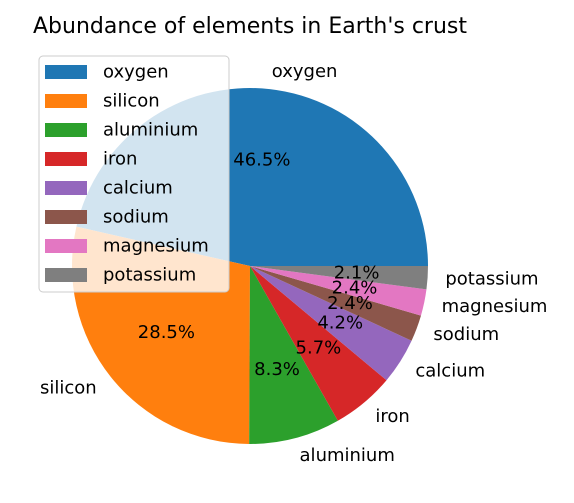 Image resolution: width=574 pixels, height=503 pixels. Describe the element at coordinates (136, 217) in the screenshot. I see `legend-label-sodium: sodium` at that location.